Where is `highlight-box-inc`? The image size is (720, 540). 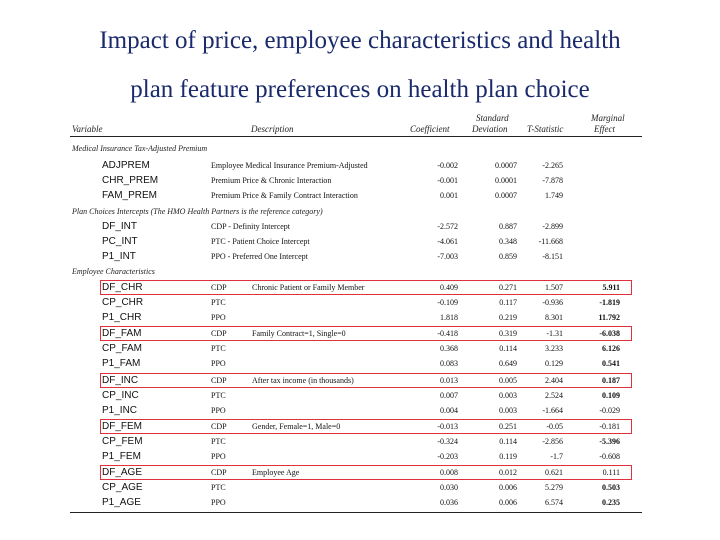
highlight-box-inc is located at coordinates (366, 380).